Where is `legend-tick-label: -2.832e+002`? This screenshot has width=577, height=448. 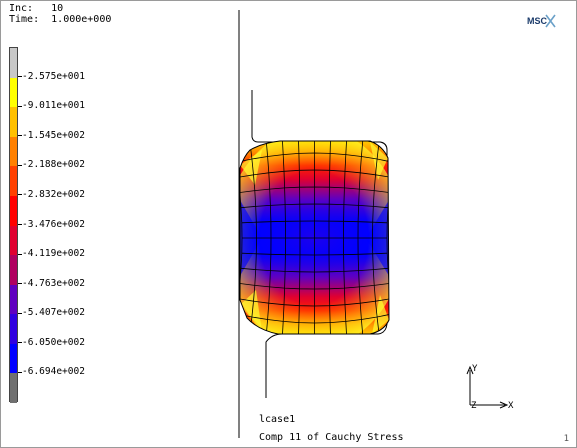
legend-tick-label: -2.832e+002 is located at coordinates (53, 194).